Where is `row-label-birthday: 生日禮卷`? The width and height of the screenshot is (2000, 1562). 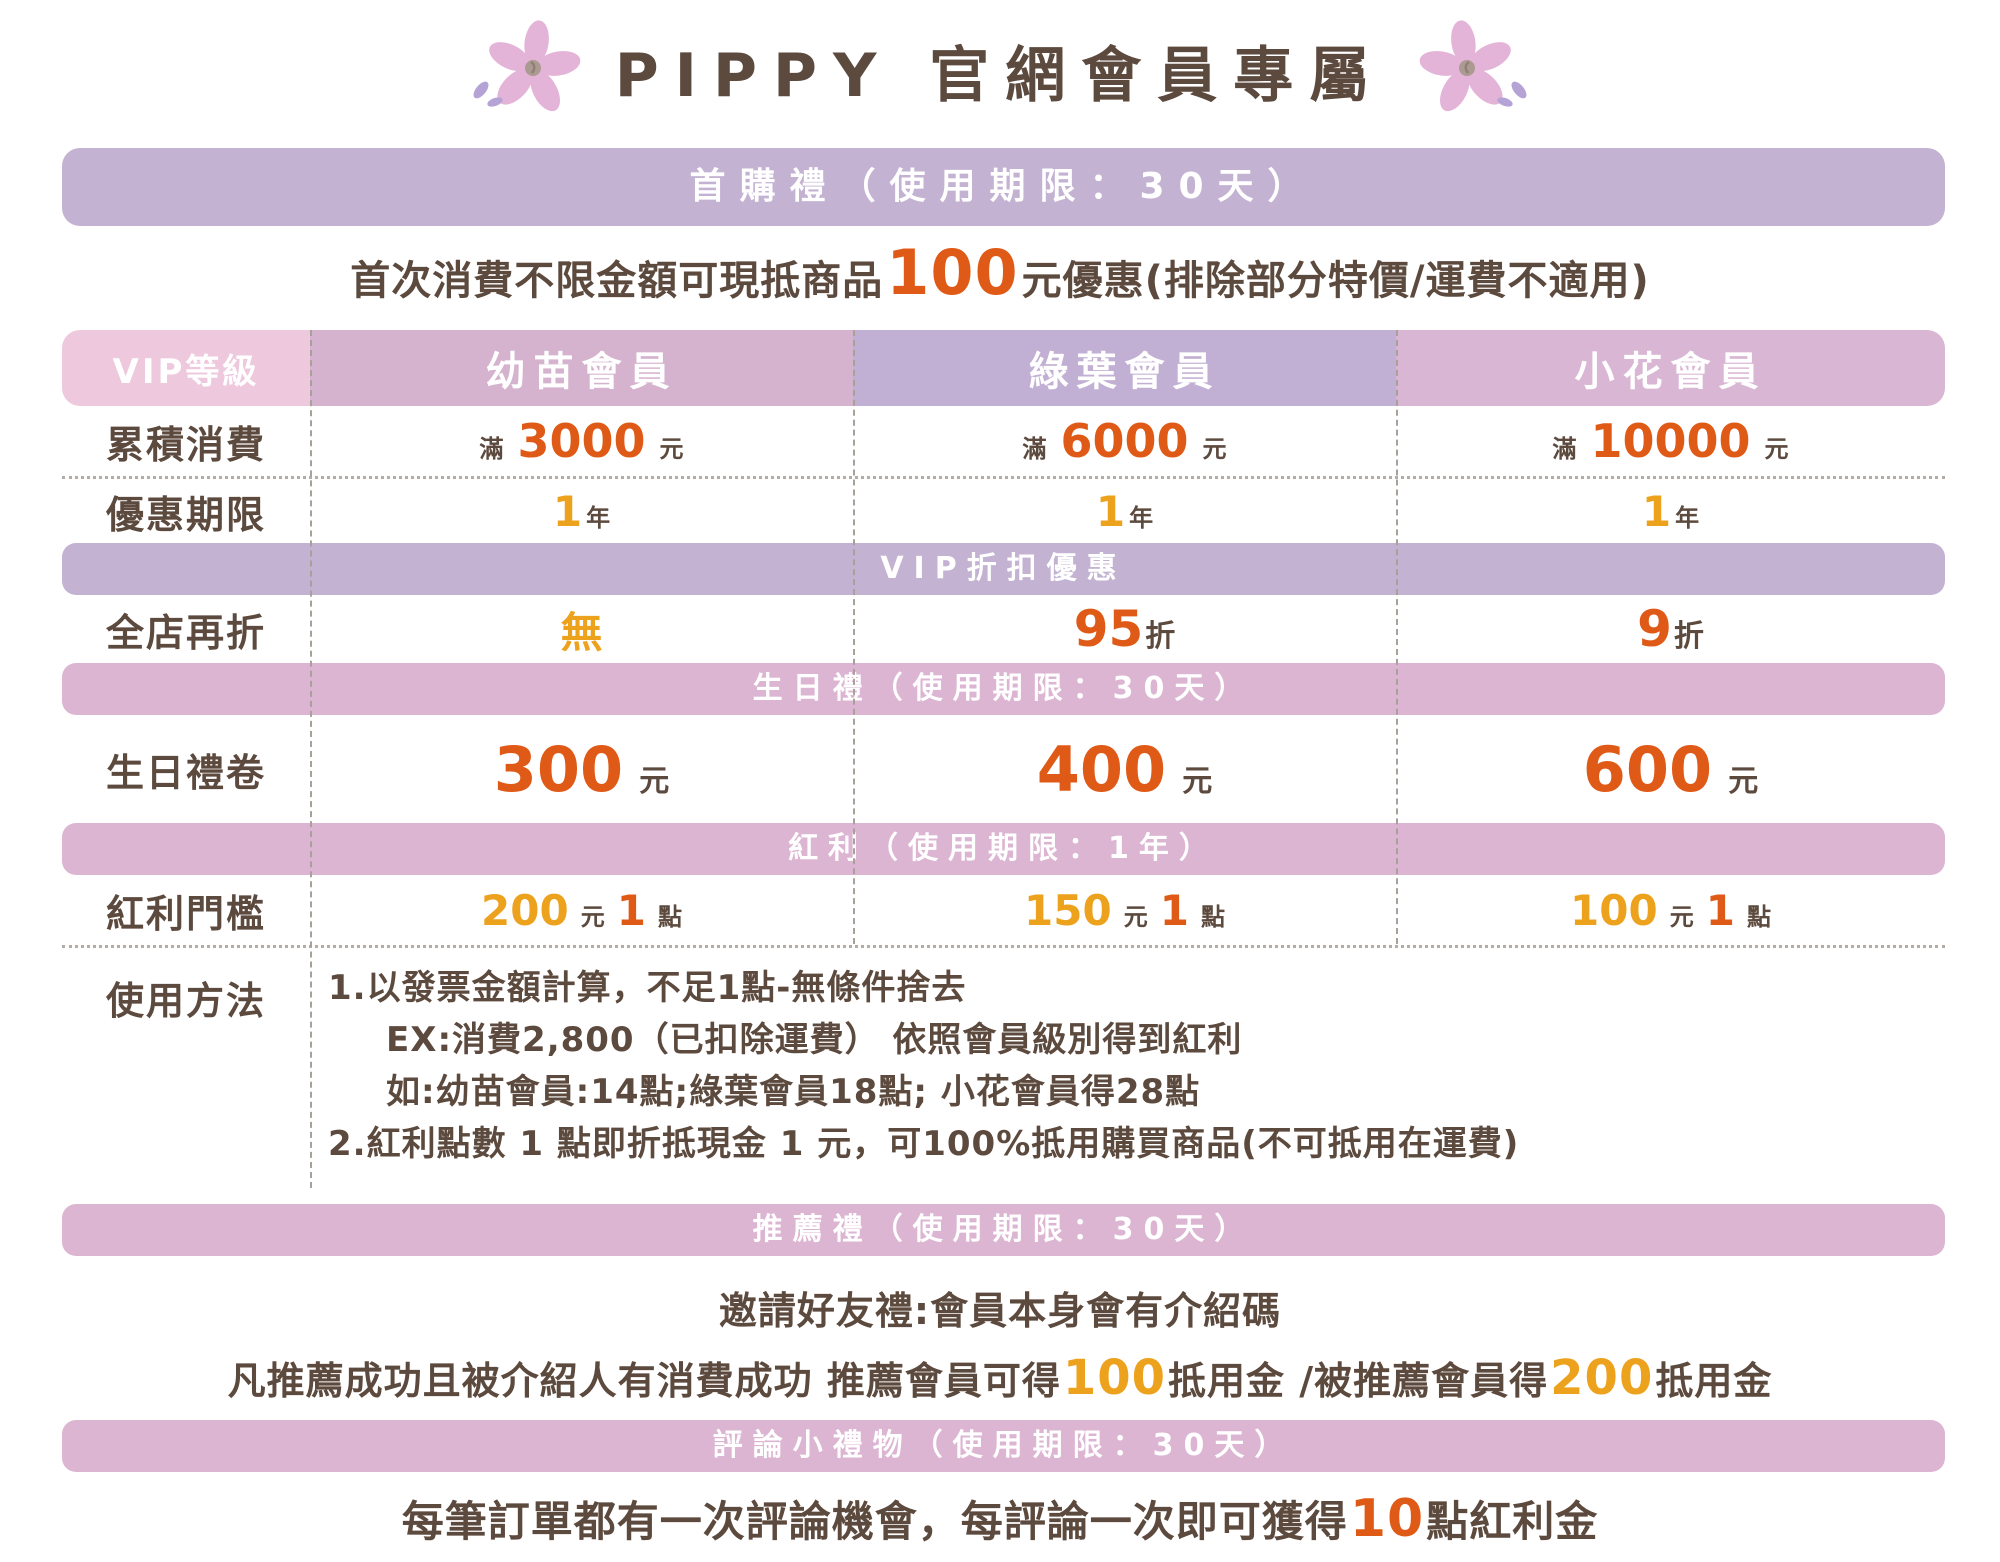
row-label-birthday: 生日禮卷 is located at coordinates (185, 772).